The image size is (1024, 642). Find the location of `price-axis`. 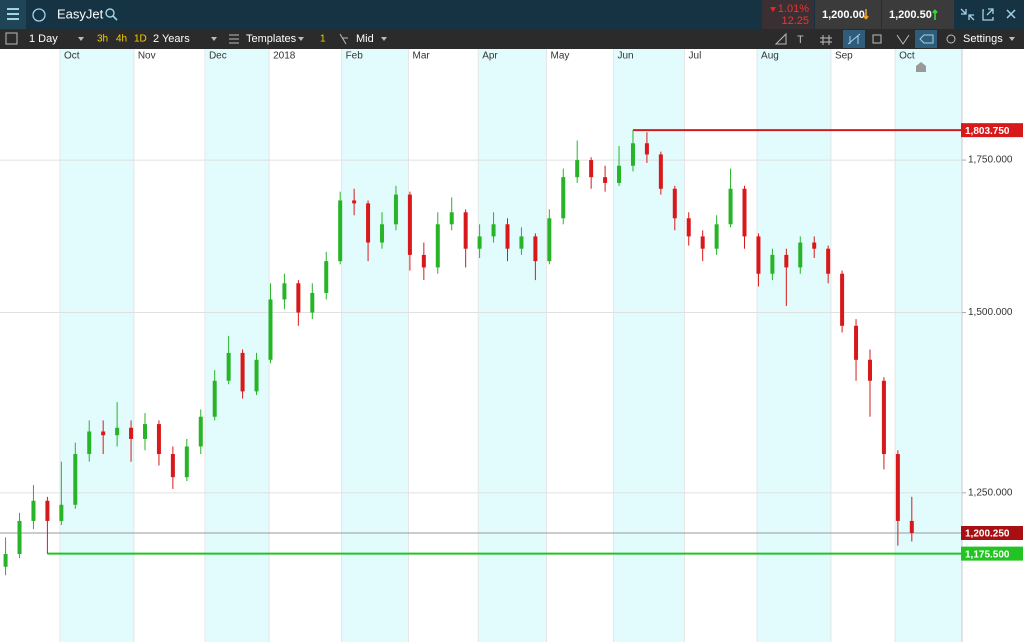

price-axis is located at coordinates (993, 345).